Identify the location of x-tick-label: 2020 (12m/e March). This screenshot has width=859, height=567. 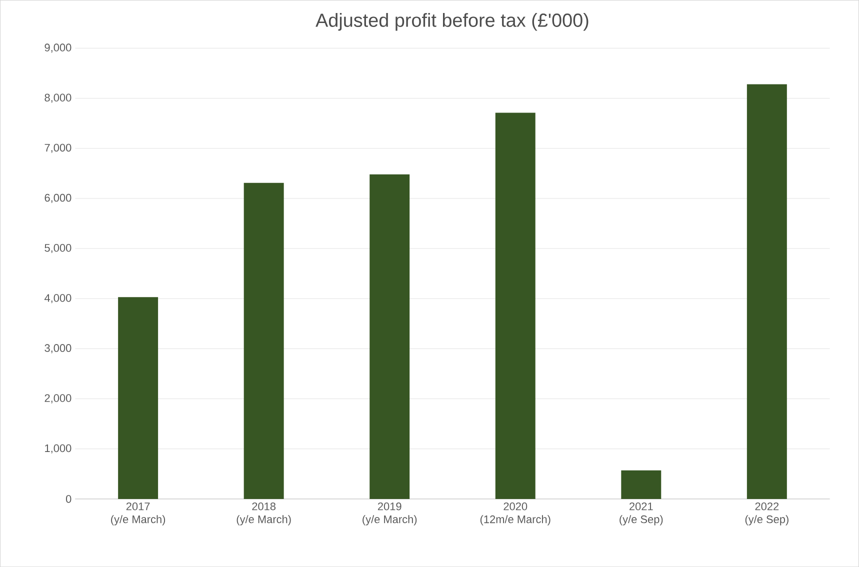
(515, 514).